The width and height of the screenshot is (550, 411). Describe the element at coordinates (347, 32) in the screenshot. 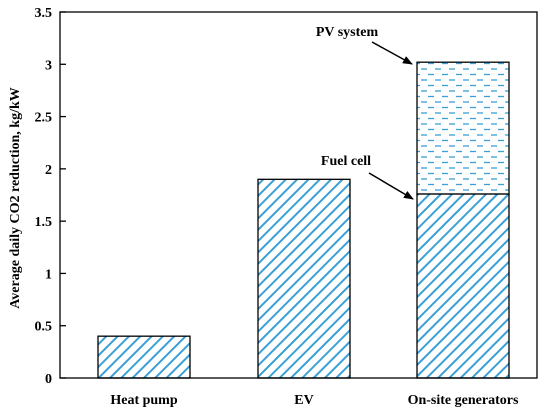

I see `annotation-label-0: PV system` at that location.